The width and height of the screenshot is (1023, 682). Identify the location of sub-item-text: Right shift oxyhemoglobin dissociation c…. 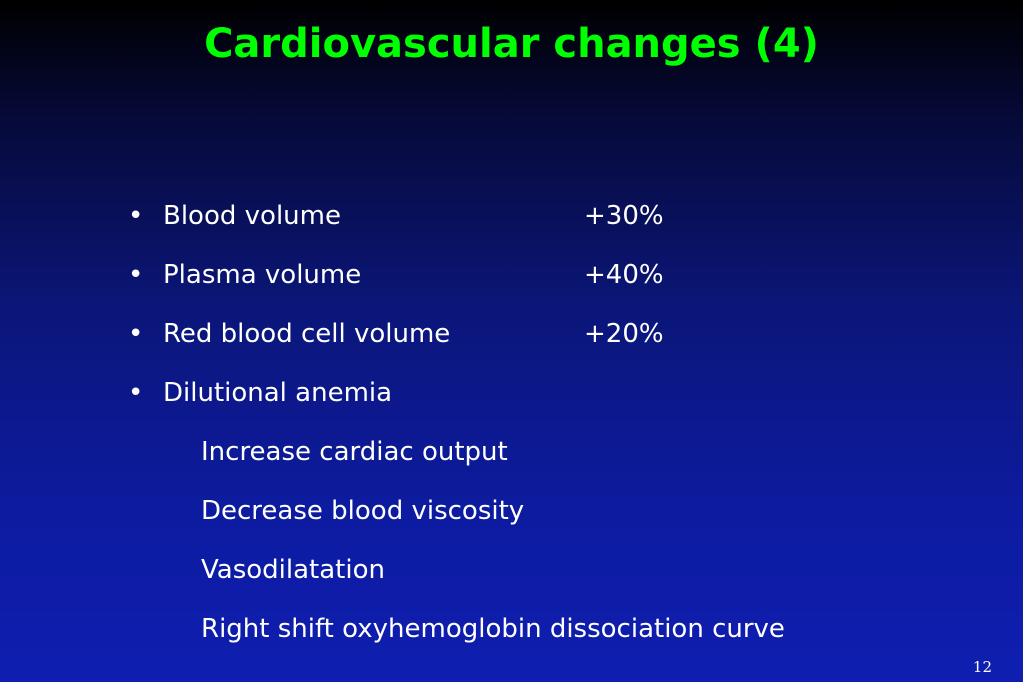
(493, 629).